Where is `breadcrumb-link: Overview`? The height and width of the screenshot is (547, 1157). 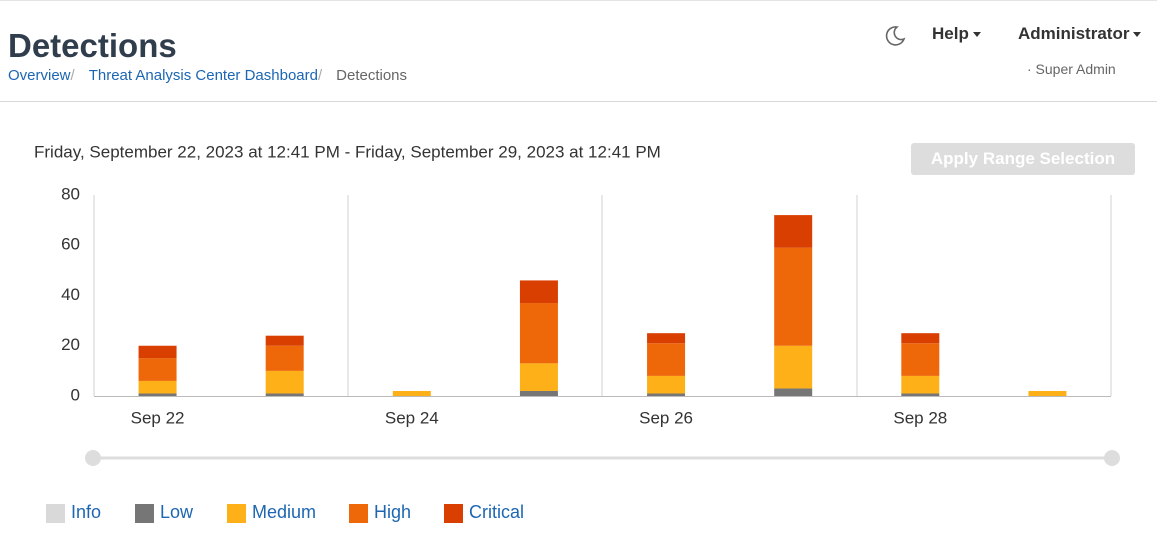 breadcrumb-link: Overview is located at coordinates (39, 75).